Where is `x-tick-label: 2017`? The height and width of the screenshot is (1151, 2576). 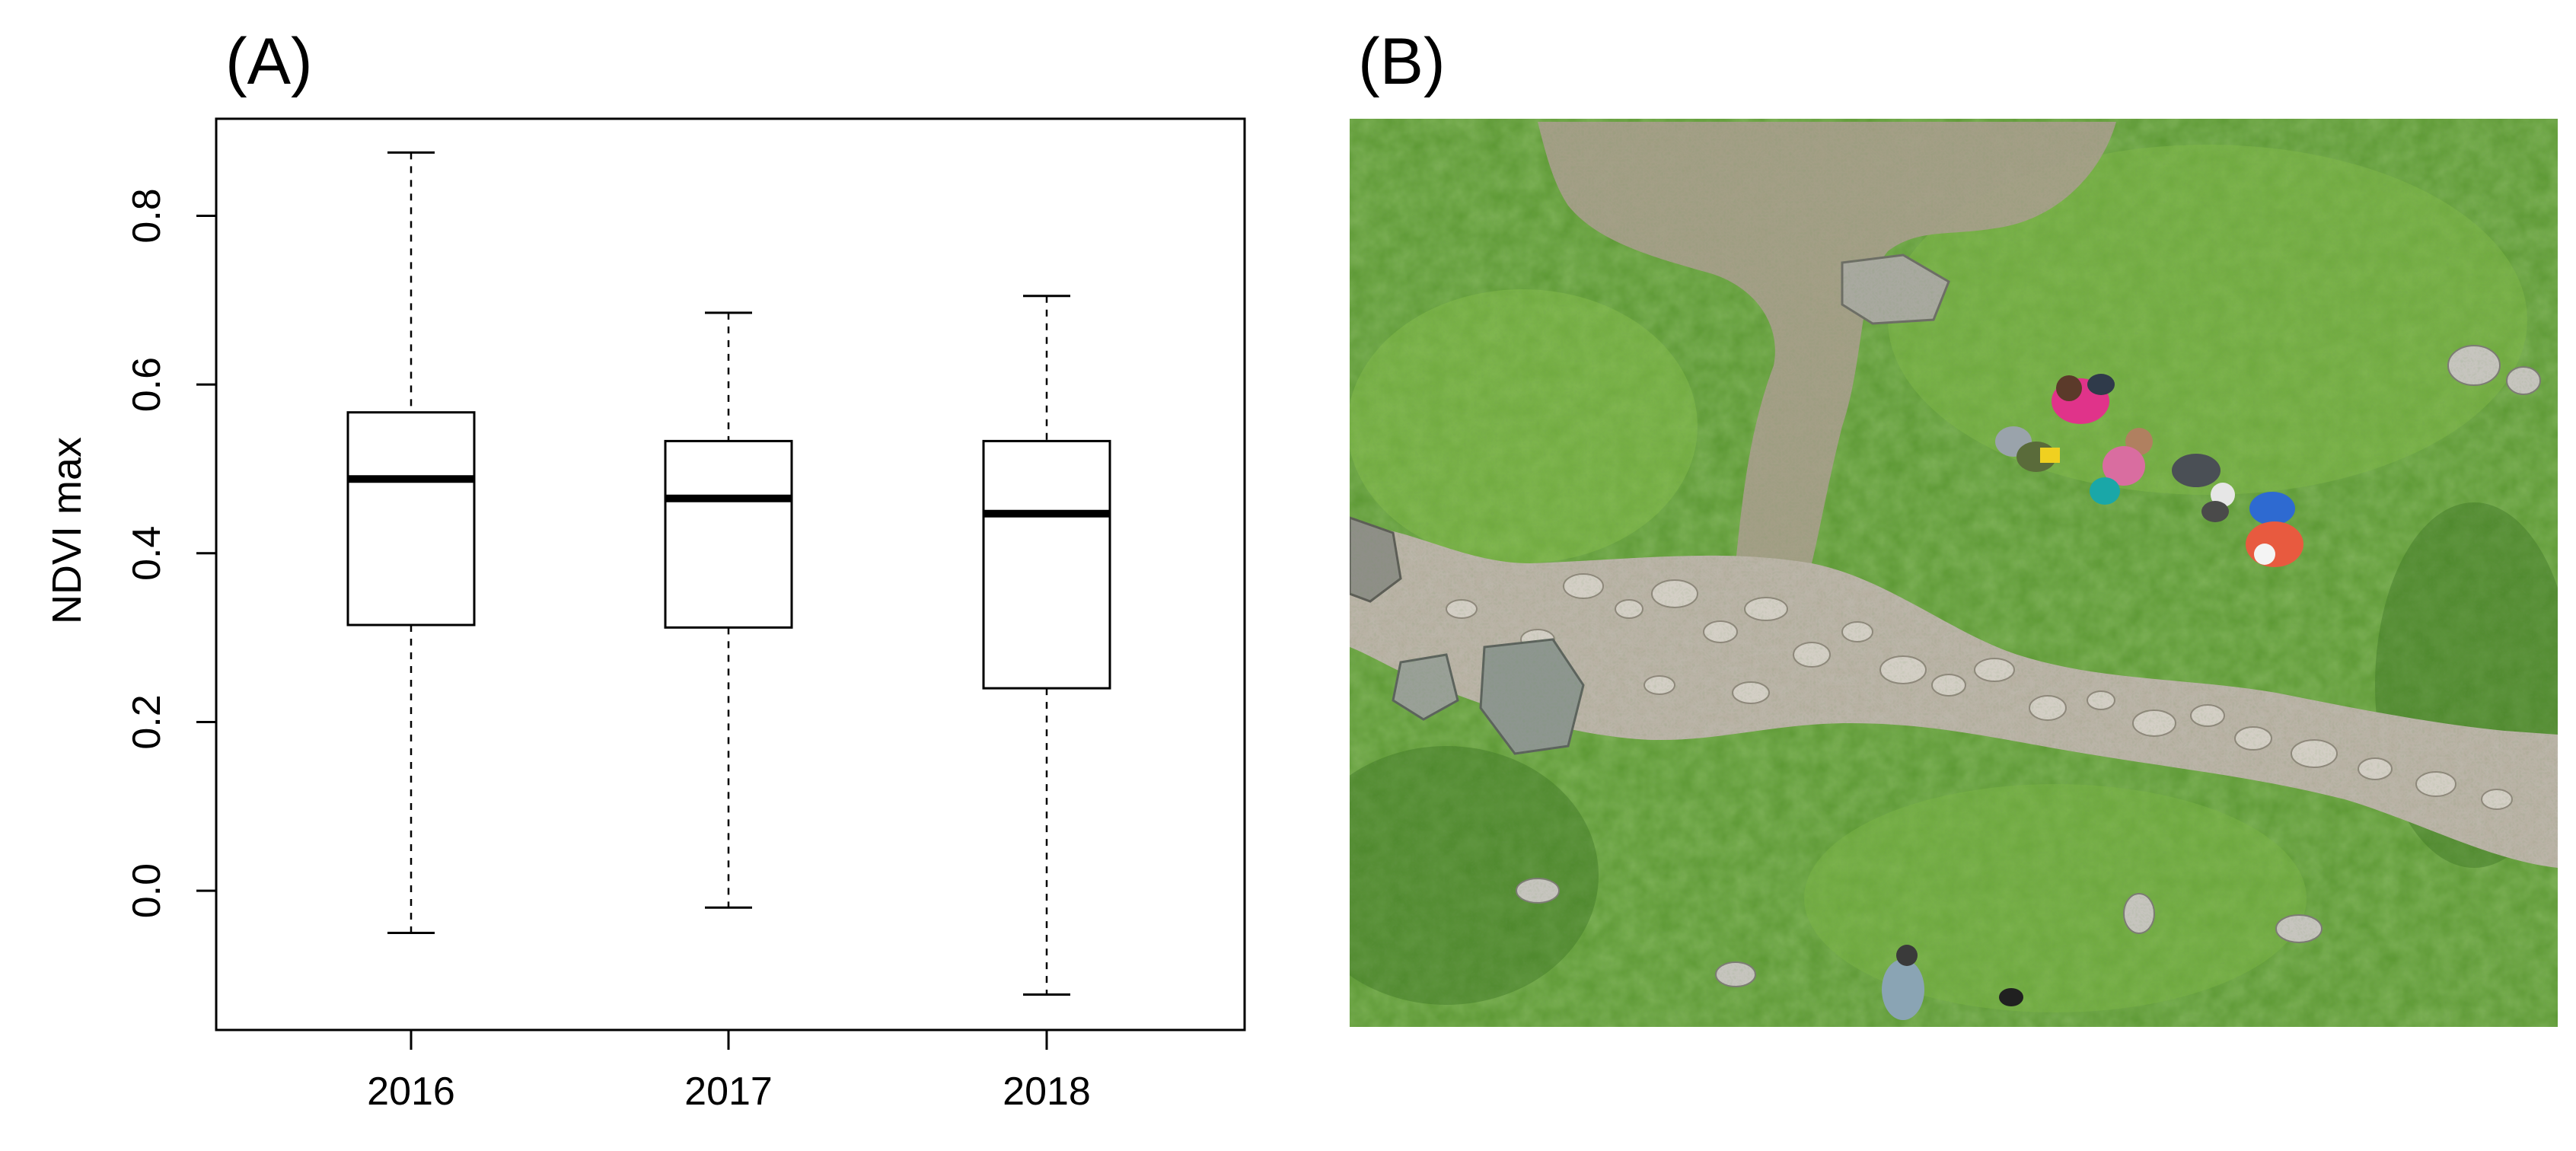 x-tick-label: 2017 is located at coordinates (728, 1092).